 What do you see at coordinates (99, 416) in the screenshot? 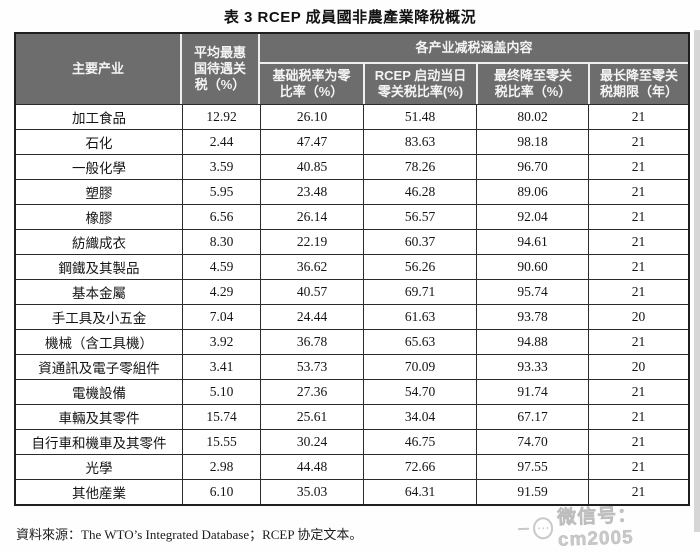
I see `industry-cell: 車輛及其零件` at bounding box center [99, 416].